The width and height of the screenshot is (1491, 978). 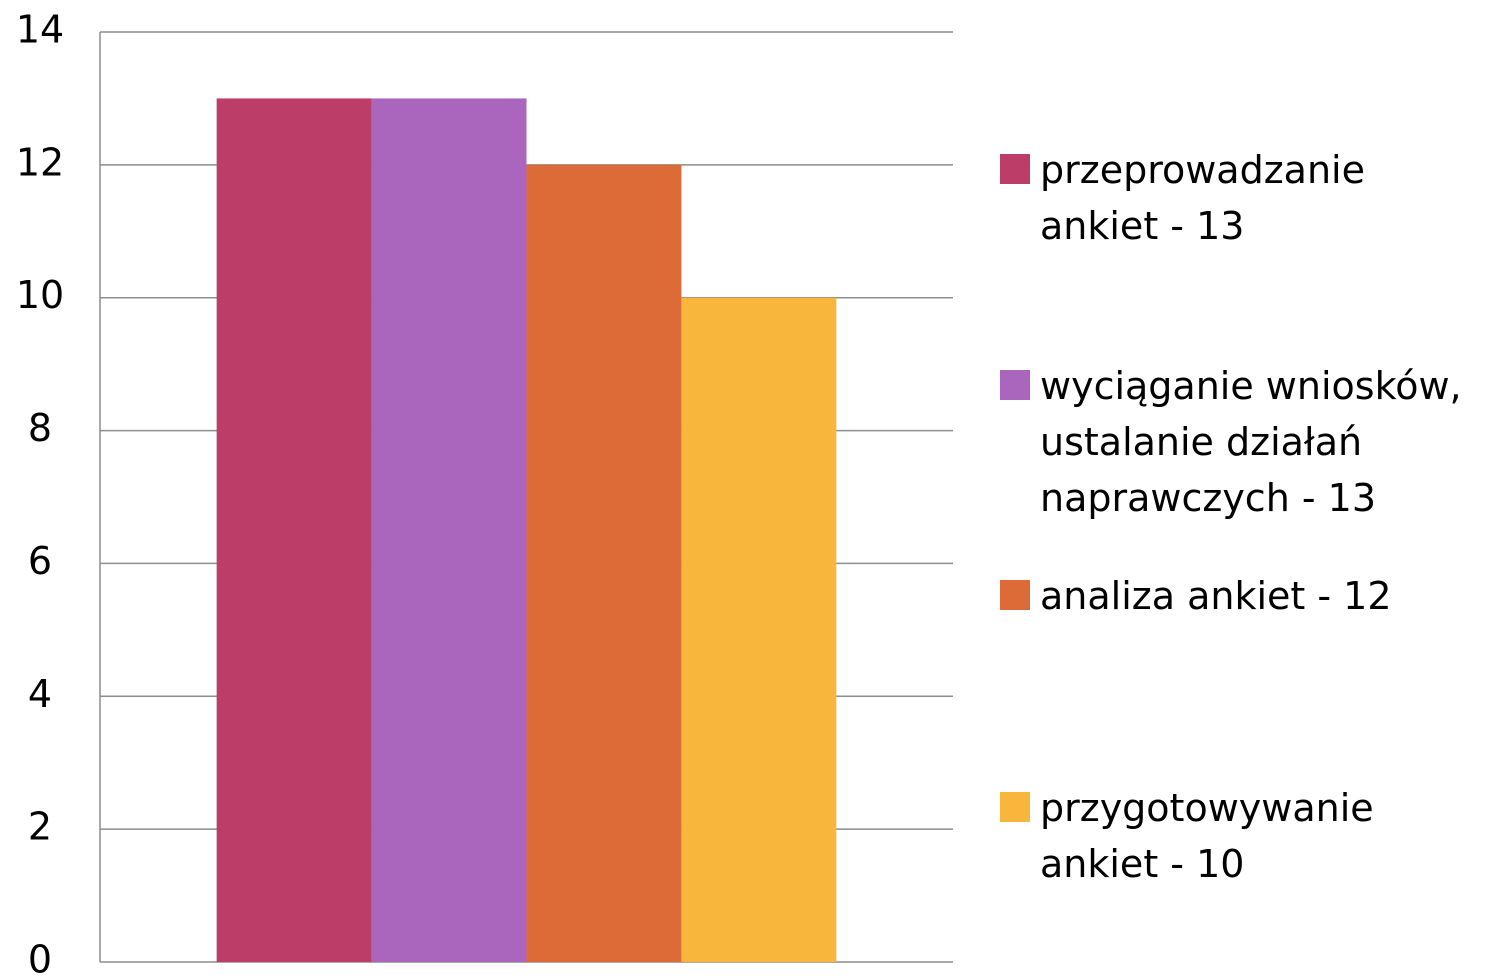 What do you see at coordinates (40, 428) in the screenshot?
I see `y-tick-label: 8` at bounding box center [40, 428].